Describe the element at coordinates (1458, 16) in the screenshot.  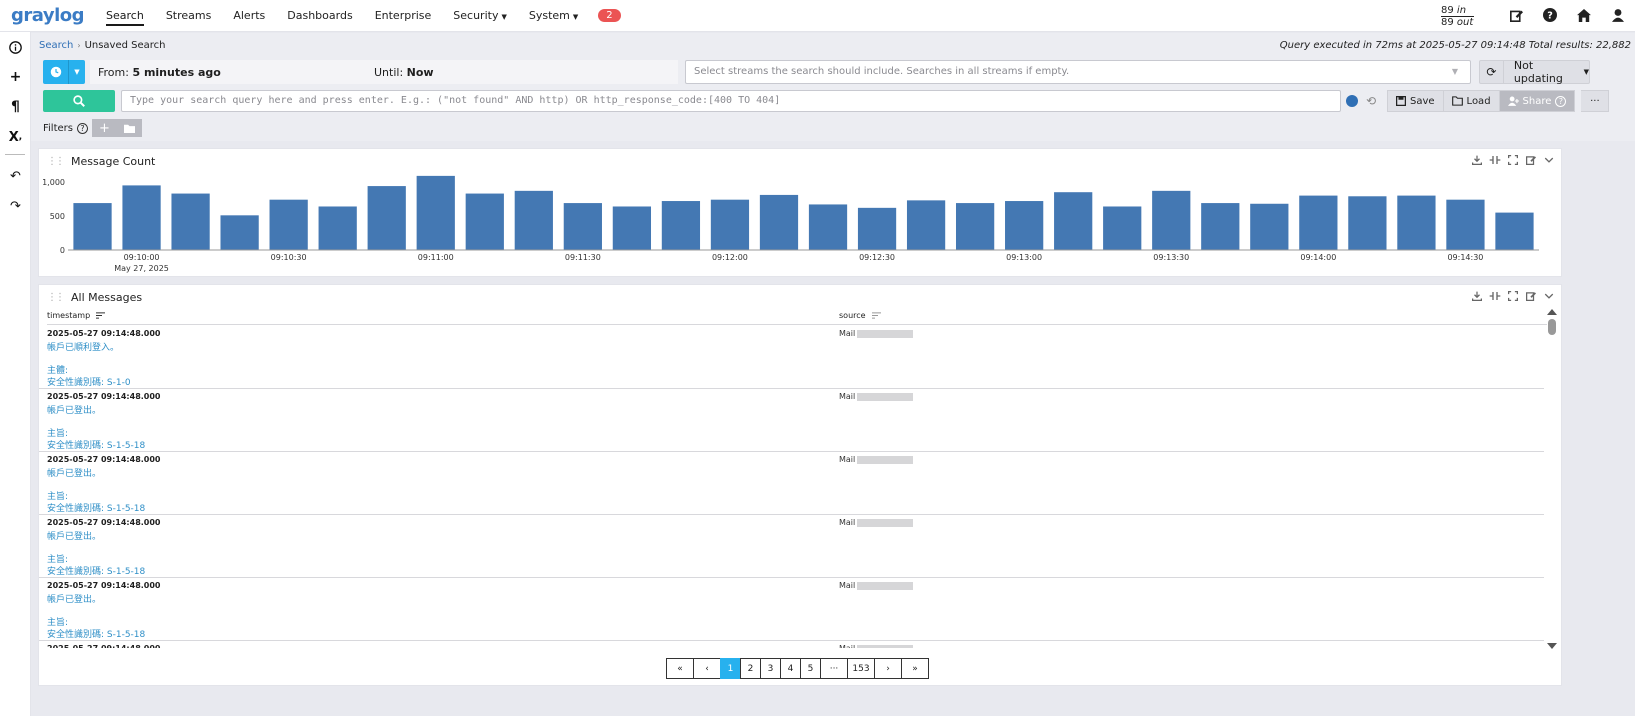
I see `throughput-indicator: 89 in 89 out` at that location.